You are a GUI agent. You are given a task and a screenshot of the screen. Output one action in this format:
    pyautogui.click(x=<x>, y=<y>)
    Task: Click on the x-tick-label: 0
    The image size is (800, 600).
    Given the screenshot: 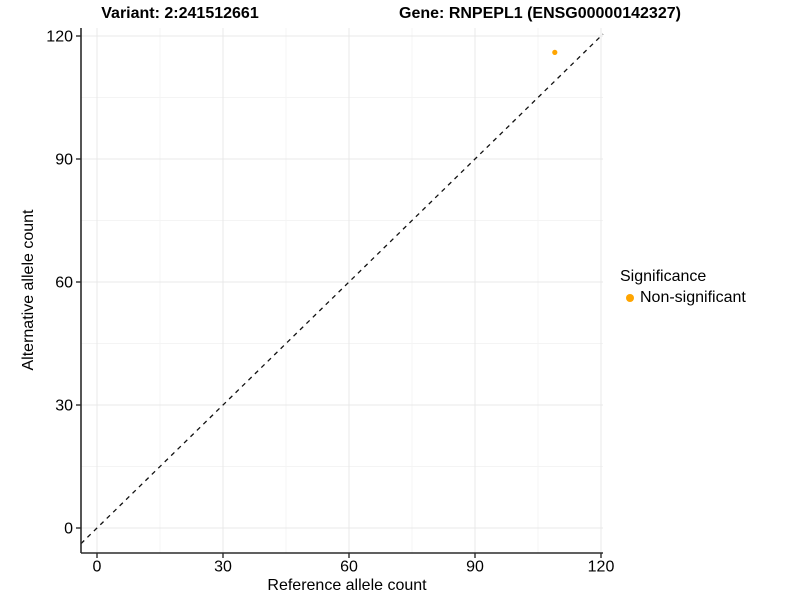 What is the action you would take?
    pyautogui.click(x=97, y=567)
    